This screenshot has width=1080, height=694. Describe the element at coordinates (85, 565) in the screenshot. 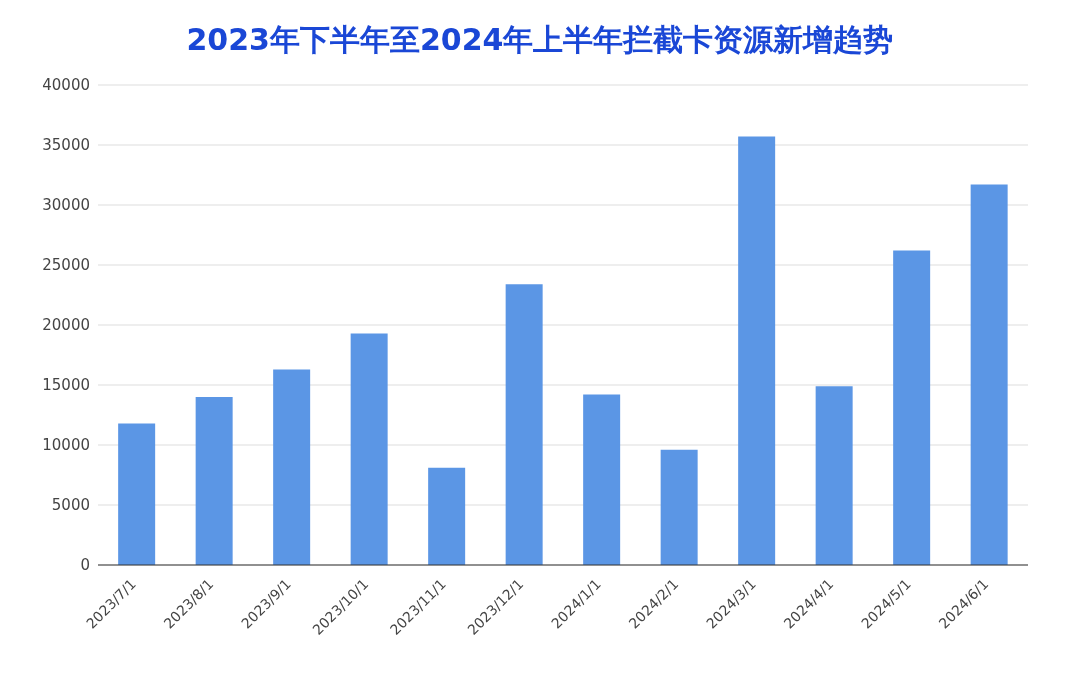

I see `y-tick-label: 0` at that location.